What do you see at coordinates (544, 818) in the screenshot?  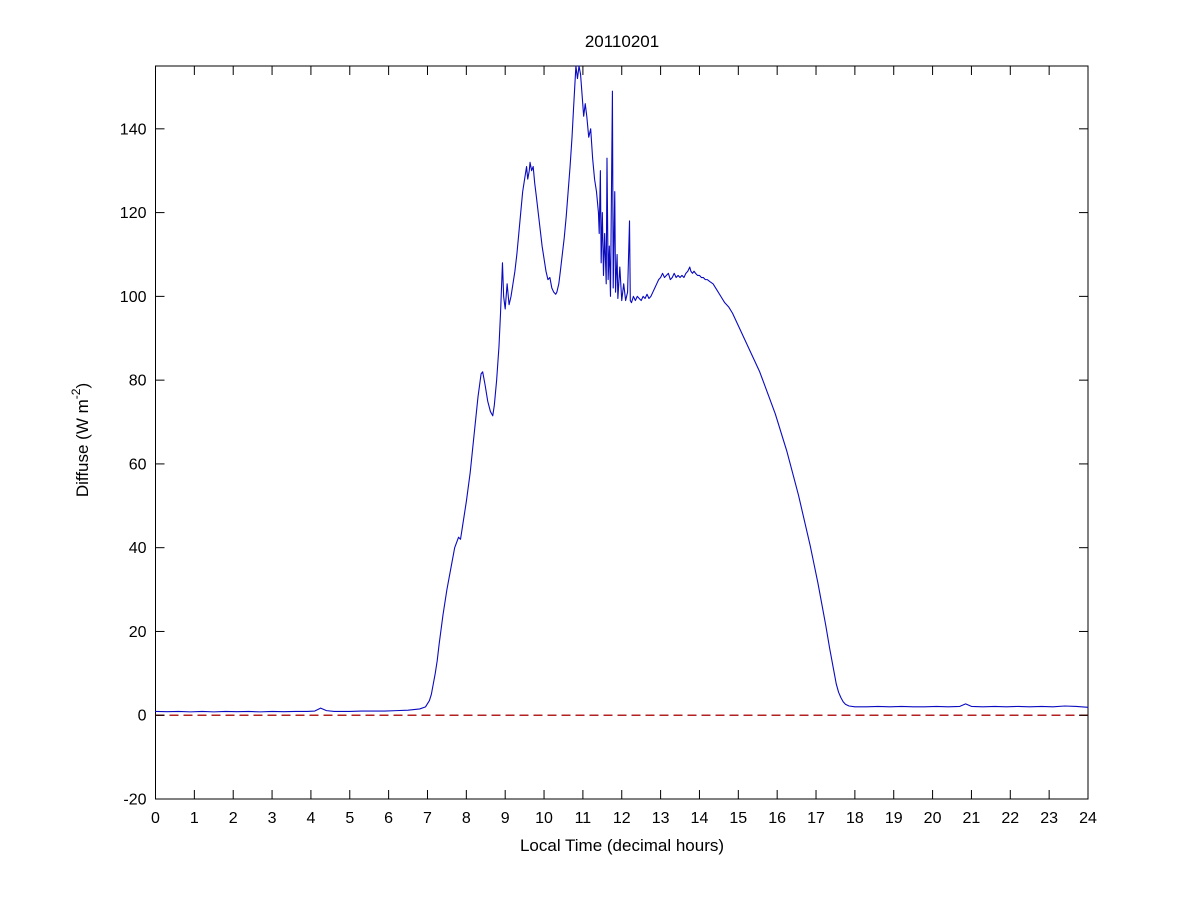 I see `x-tick-label: 10` at bounding box center [544, 818].